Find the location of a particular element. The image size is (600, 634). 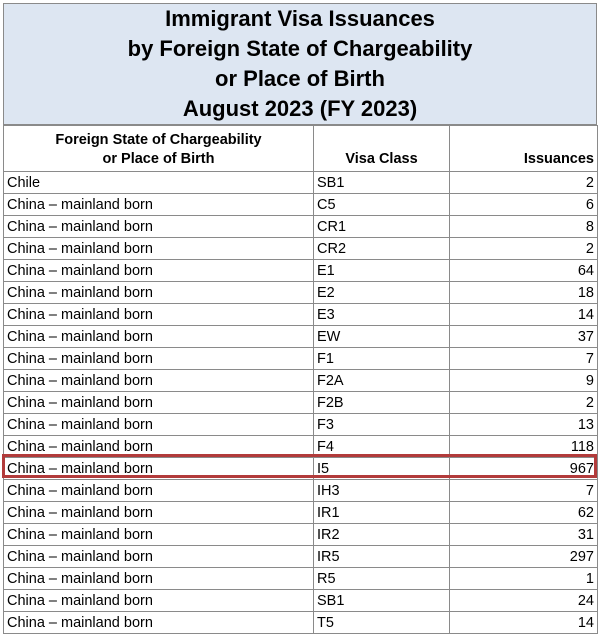

table-row: China – mainland born IR1 62 is located at coordinates (300, 512).